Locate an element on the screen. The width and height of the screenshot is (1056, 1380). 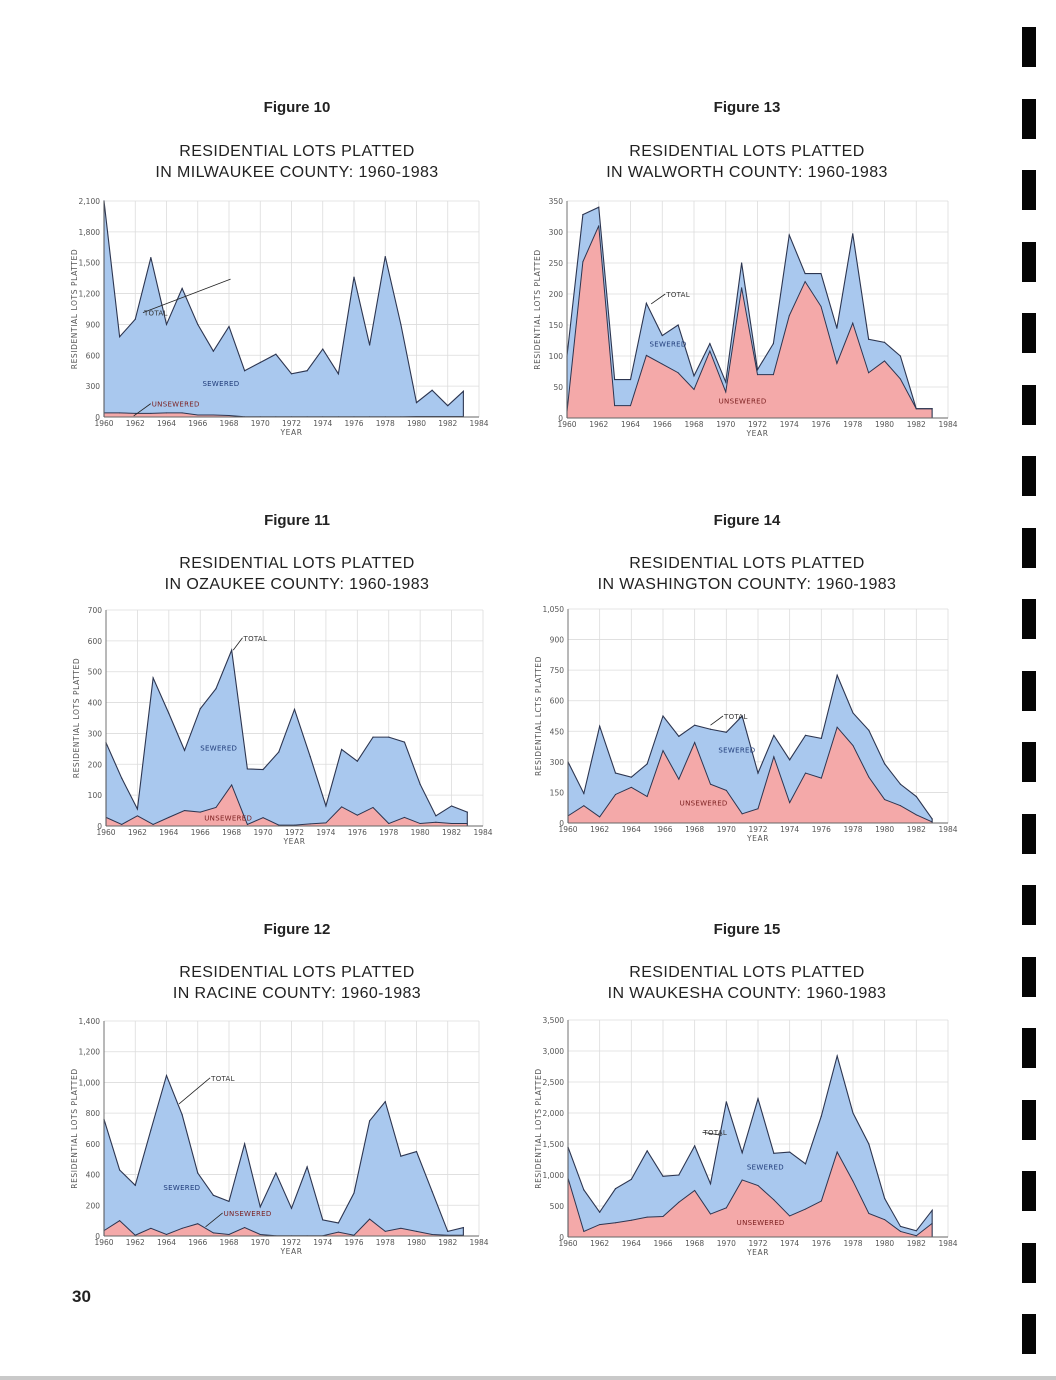
unsewered-area is located at coordinates (287, 805).